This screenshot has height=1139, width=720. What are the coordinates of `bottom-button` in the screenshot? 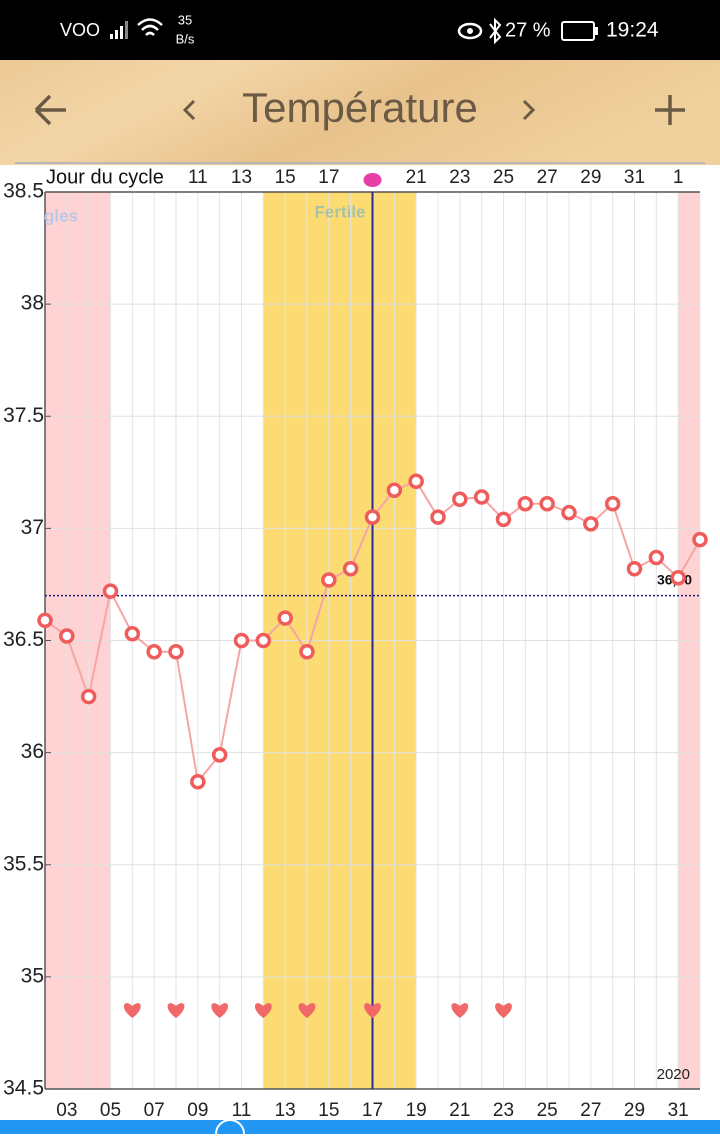 It's located at (230, 1127).